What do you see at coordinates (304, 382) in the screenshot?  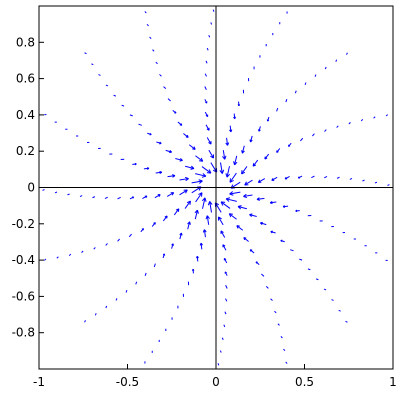 I see `x-tick-label: 0.5` at bounding box center [304, 382].